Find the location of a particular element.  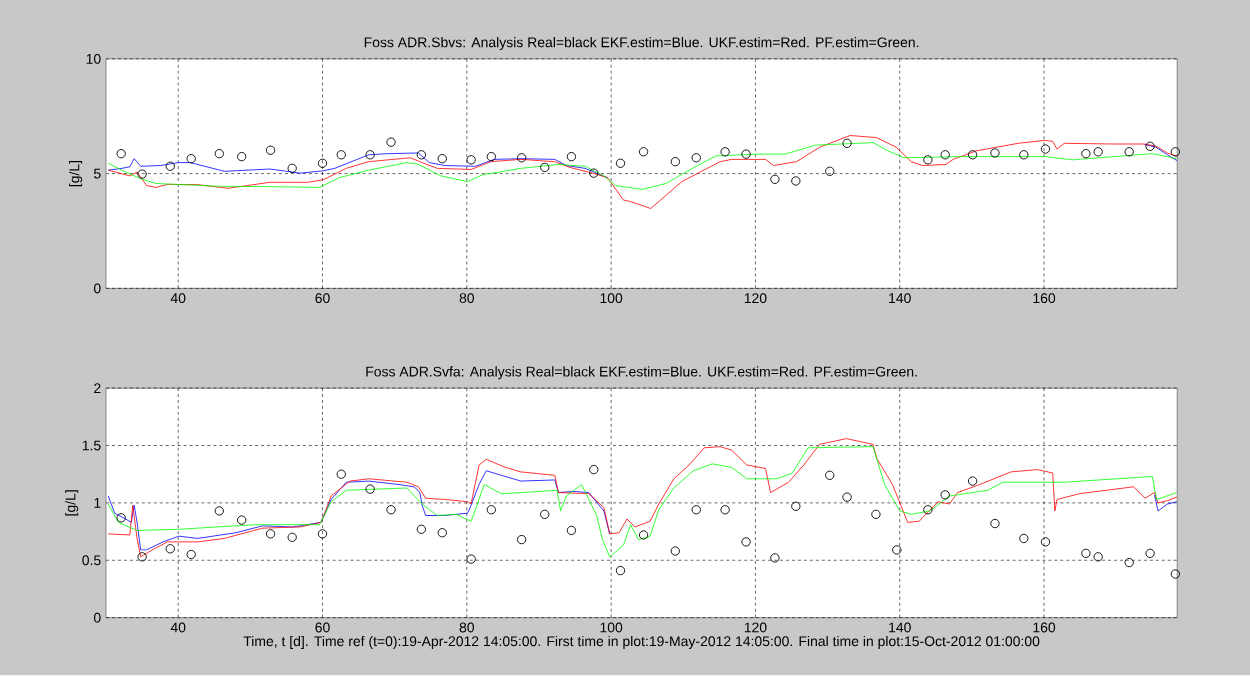

y-tick-label: 1.5 is located at coordinates (91, 445).